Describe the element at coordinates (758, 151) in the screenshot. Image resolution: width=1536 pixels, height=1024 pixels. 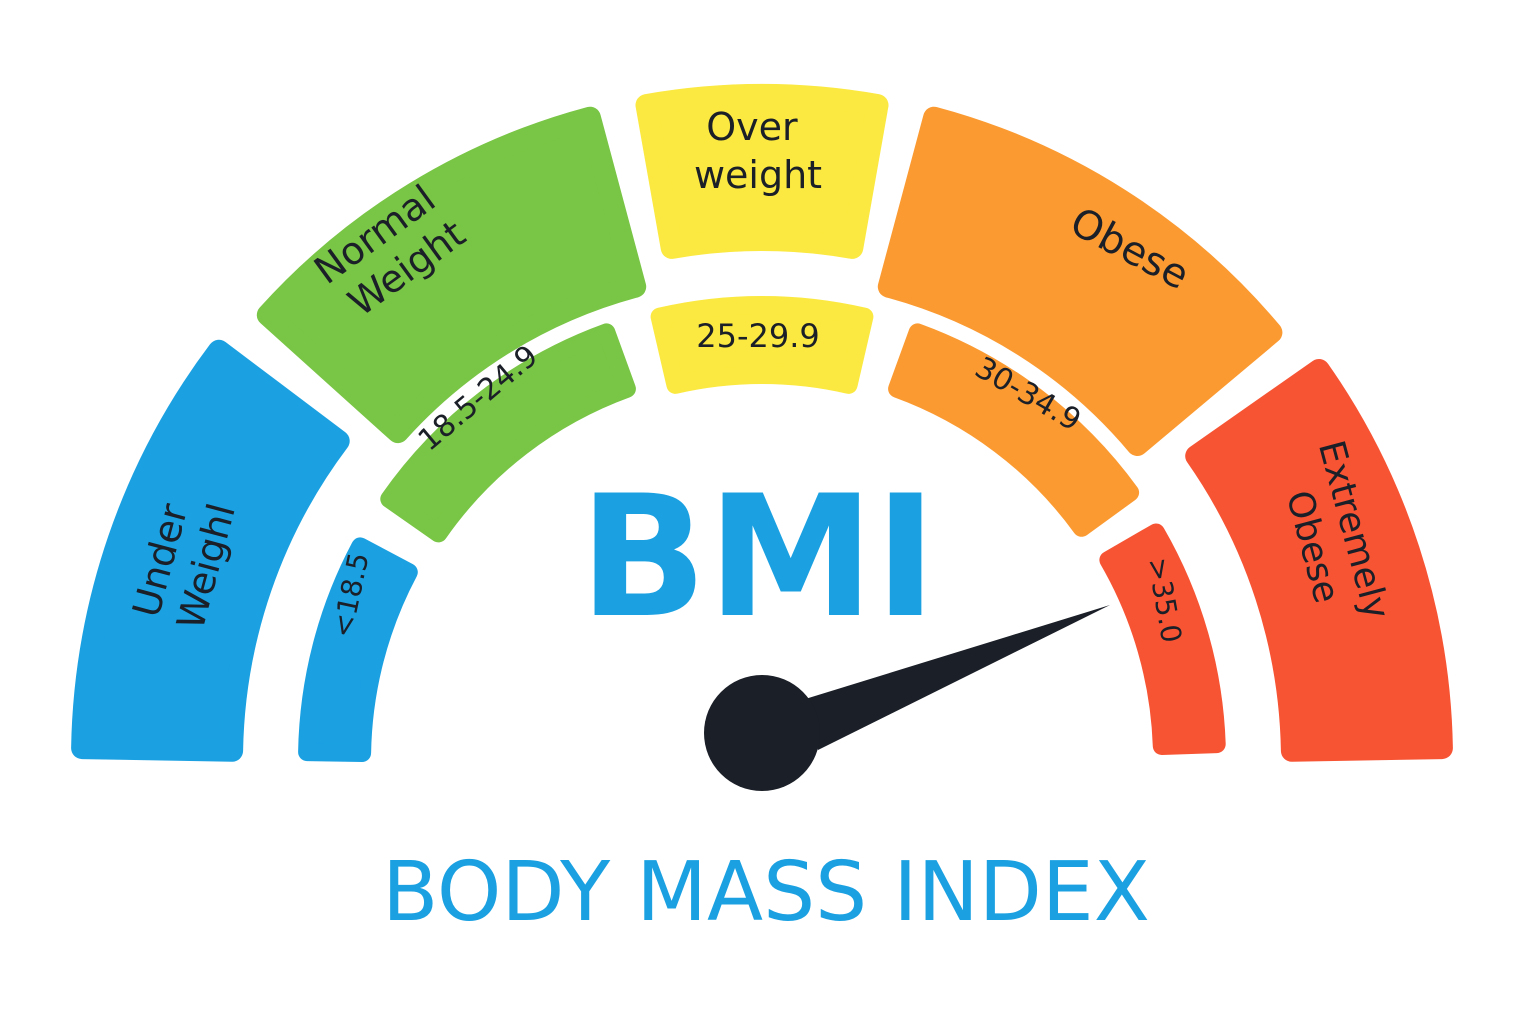
I see `label-over-weight: Over weight` at that location.